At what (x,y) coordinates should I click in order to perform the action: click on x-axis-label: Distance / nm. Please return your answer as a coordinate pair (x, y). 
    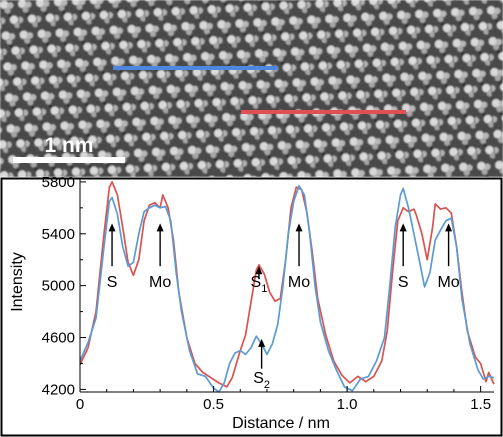
    Looking at the image, I should click on (281, 423).